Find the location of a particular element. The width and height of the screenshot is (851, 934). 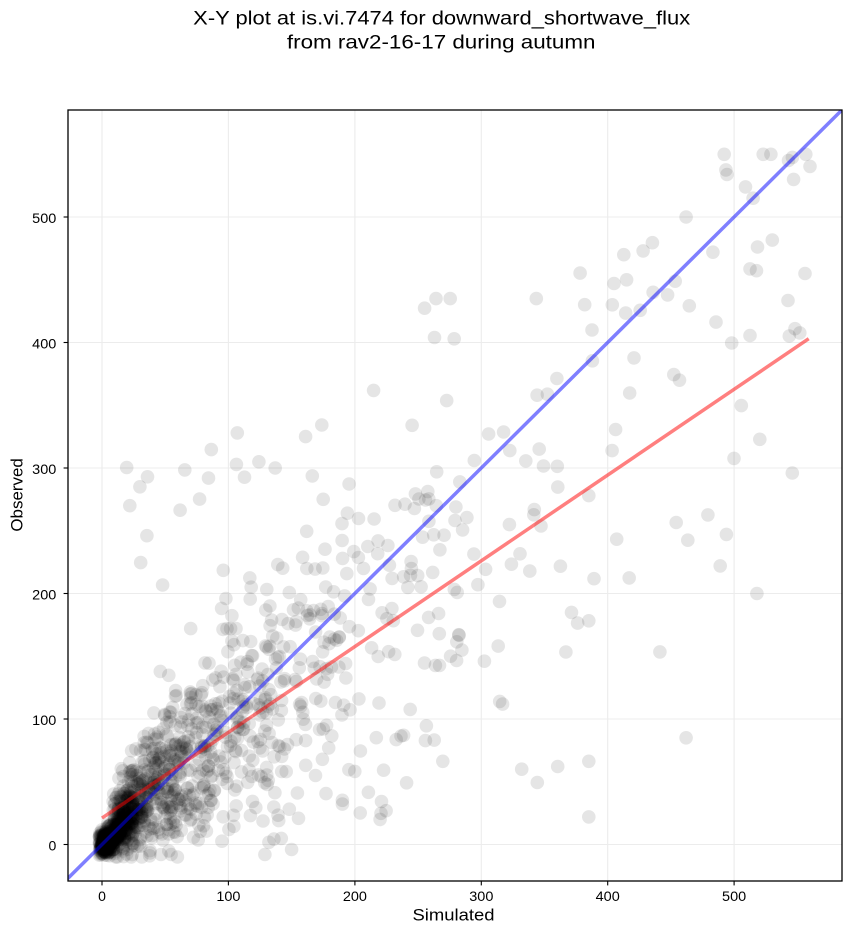

svg-text: Simulated is located at coordinates (454, 916).